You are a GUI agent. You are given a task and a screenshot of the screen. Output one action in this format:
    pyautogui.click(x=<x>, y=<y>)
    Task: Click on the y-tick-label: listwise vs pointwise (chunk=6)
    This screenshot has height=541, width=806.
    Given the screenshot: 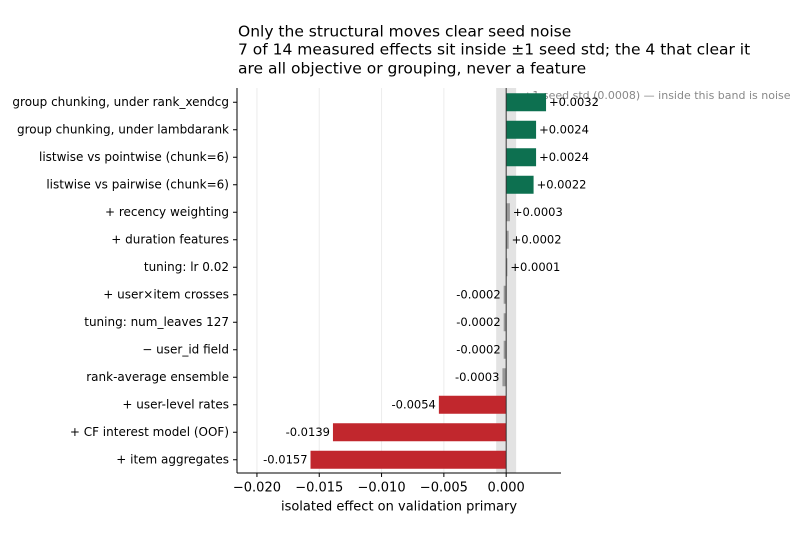 What is the action you would take?
    pyautogui.click(x=134, y=157)
    